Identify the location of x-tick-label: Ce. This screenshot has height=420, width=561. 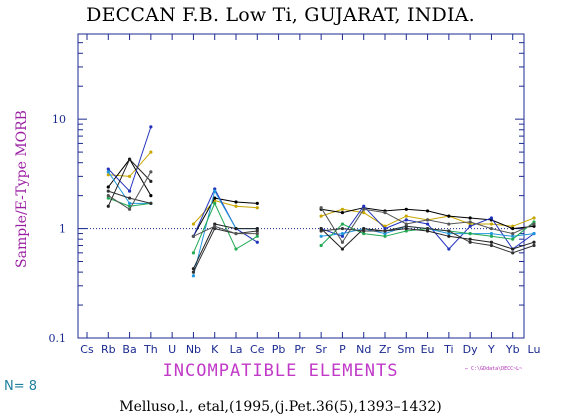
(257, 349).